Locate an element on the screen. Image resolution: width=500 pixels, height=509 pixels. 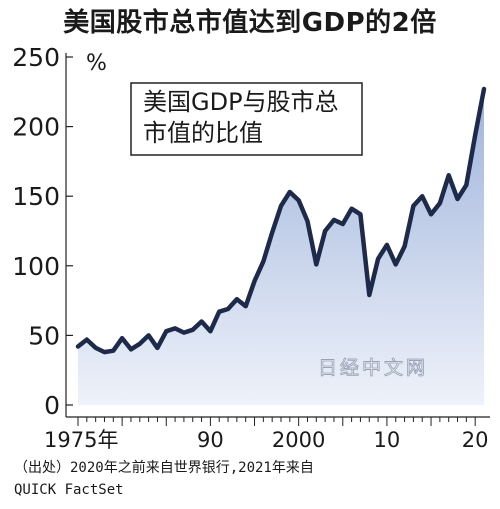
y-tick-label: 0 is located at coordinates (52, 405).